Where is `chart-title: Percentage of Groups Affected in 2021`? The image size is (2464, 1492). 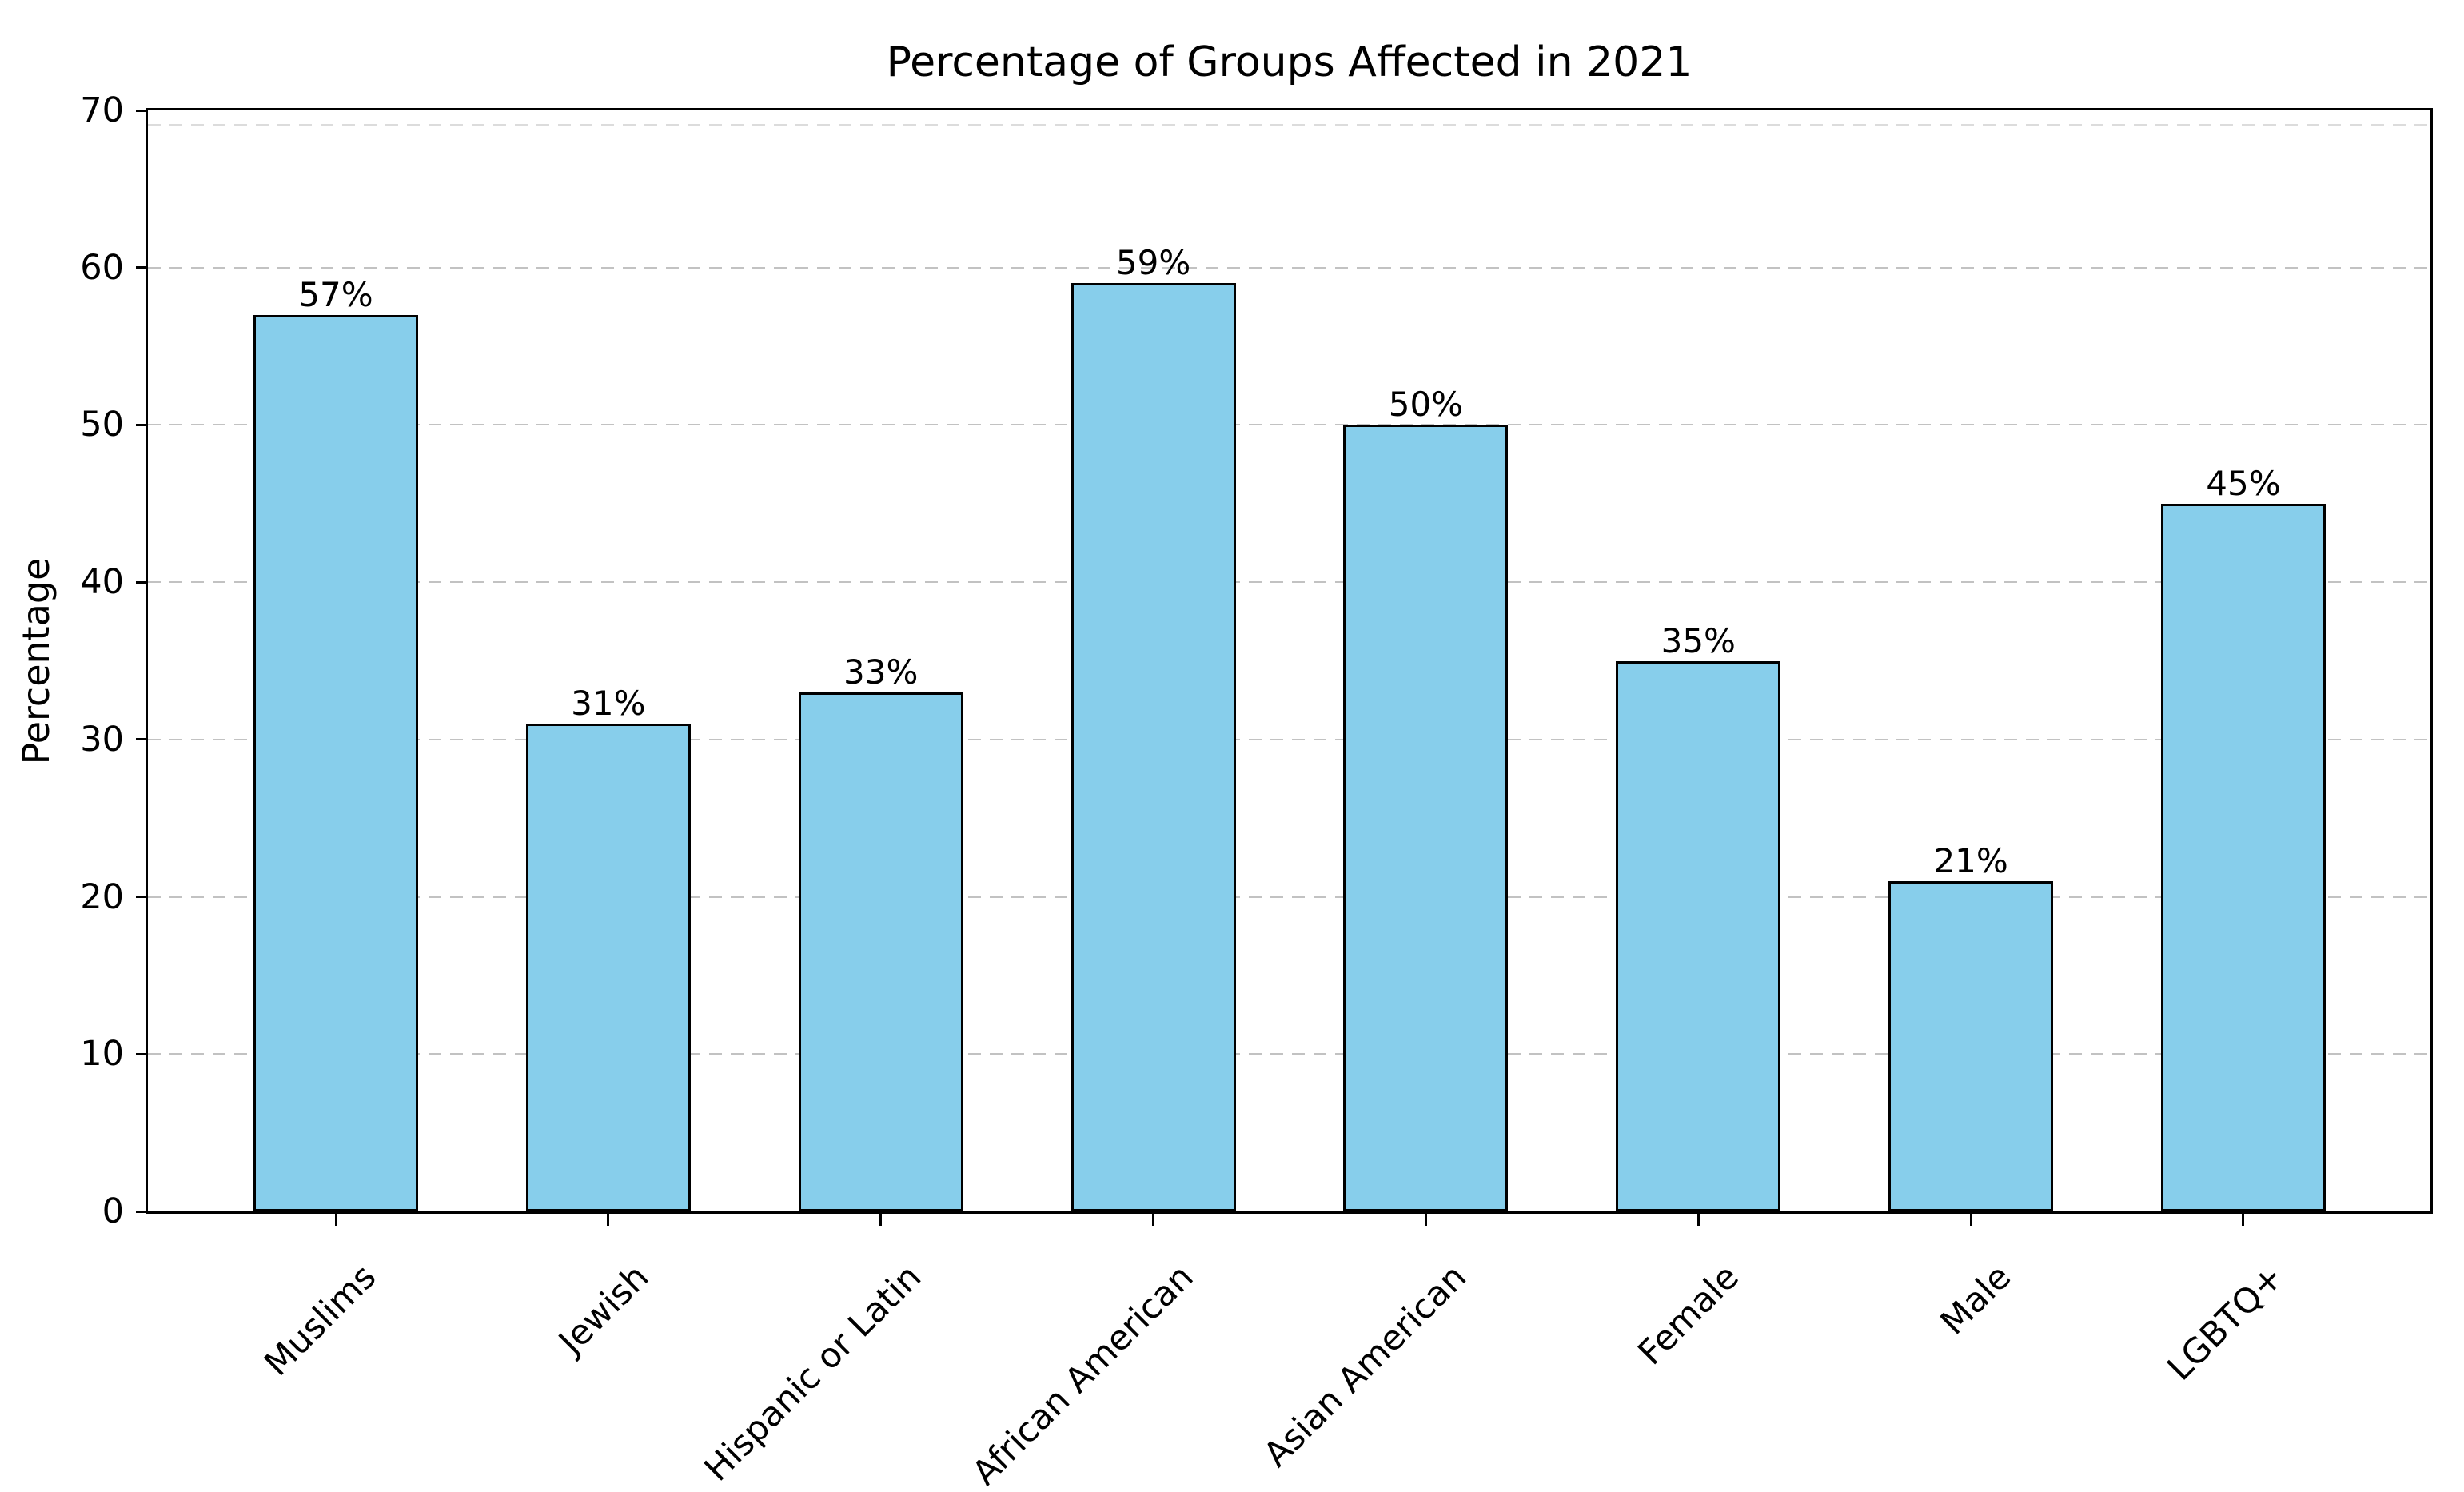 chart-title: Percentage of Groups Affected in 2021 is located at coordinates (1289, 62).